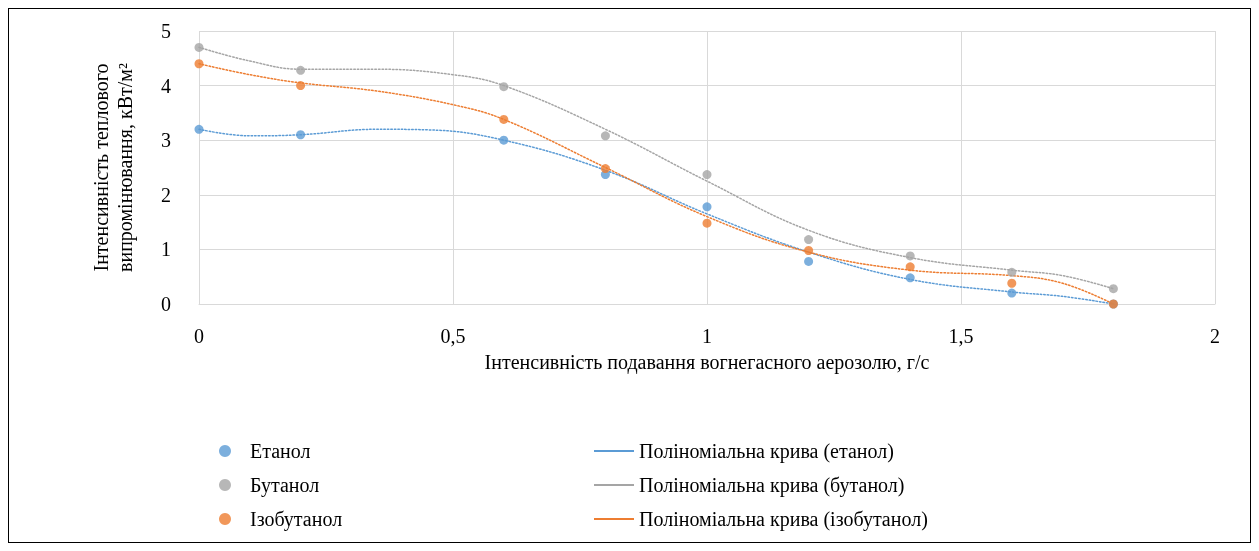 This screenshot has height=551, width=1259. I want to click on legend-label: Поліноміальна крива (ізобутанол), so click(783, 519).